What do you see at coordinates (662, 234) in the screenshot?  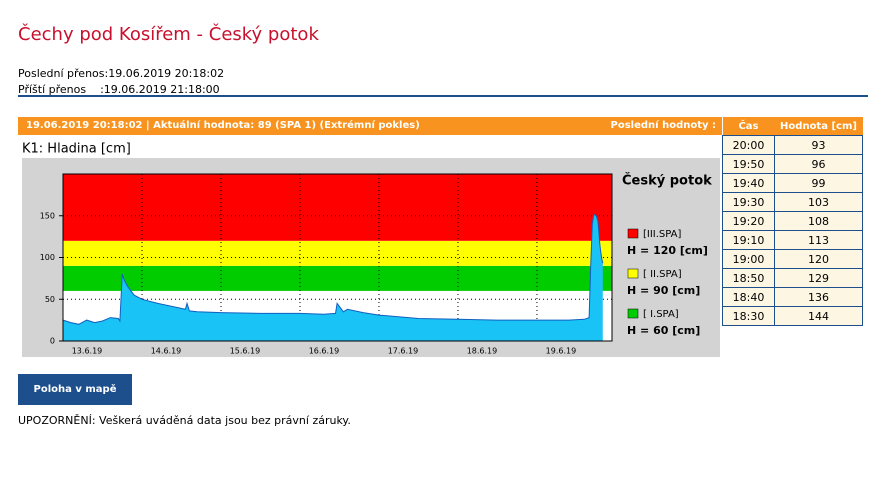 I see `legend-name: [III.SPA]` at bounding box center [662, 234].